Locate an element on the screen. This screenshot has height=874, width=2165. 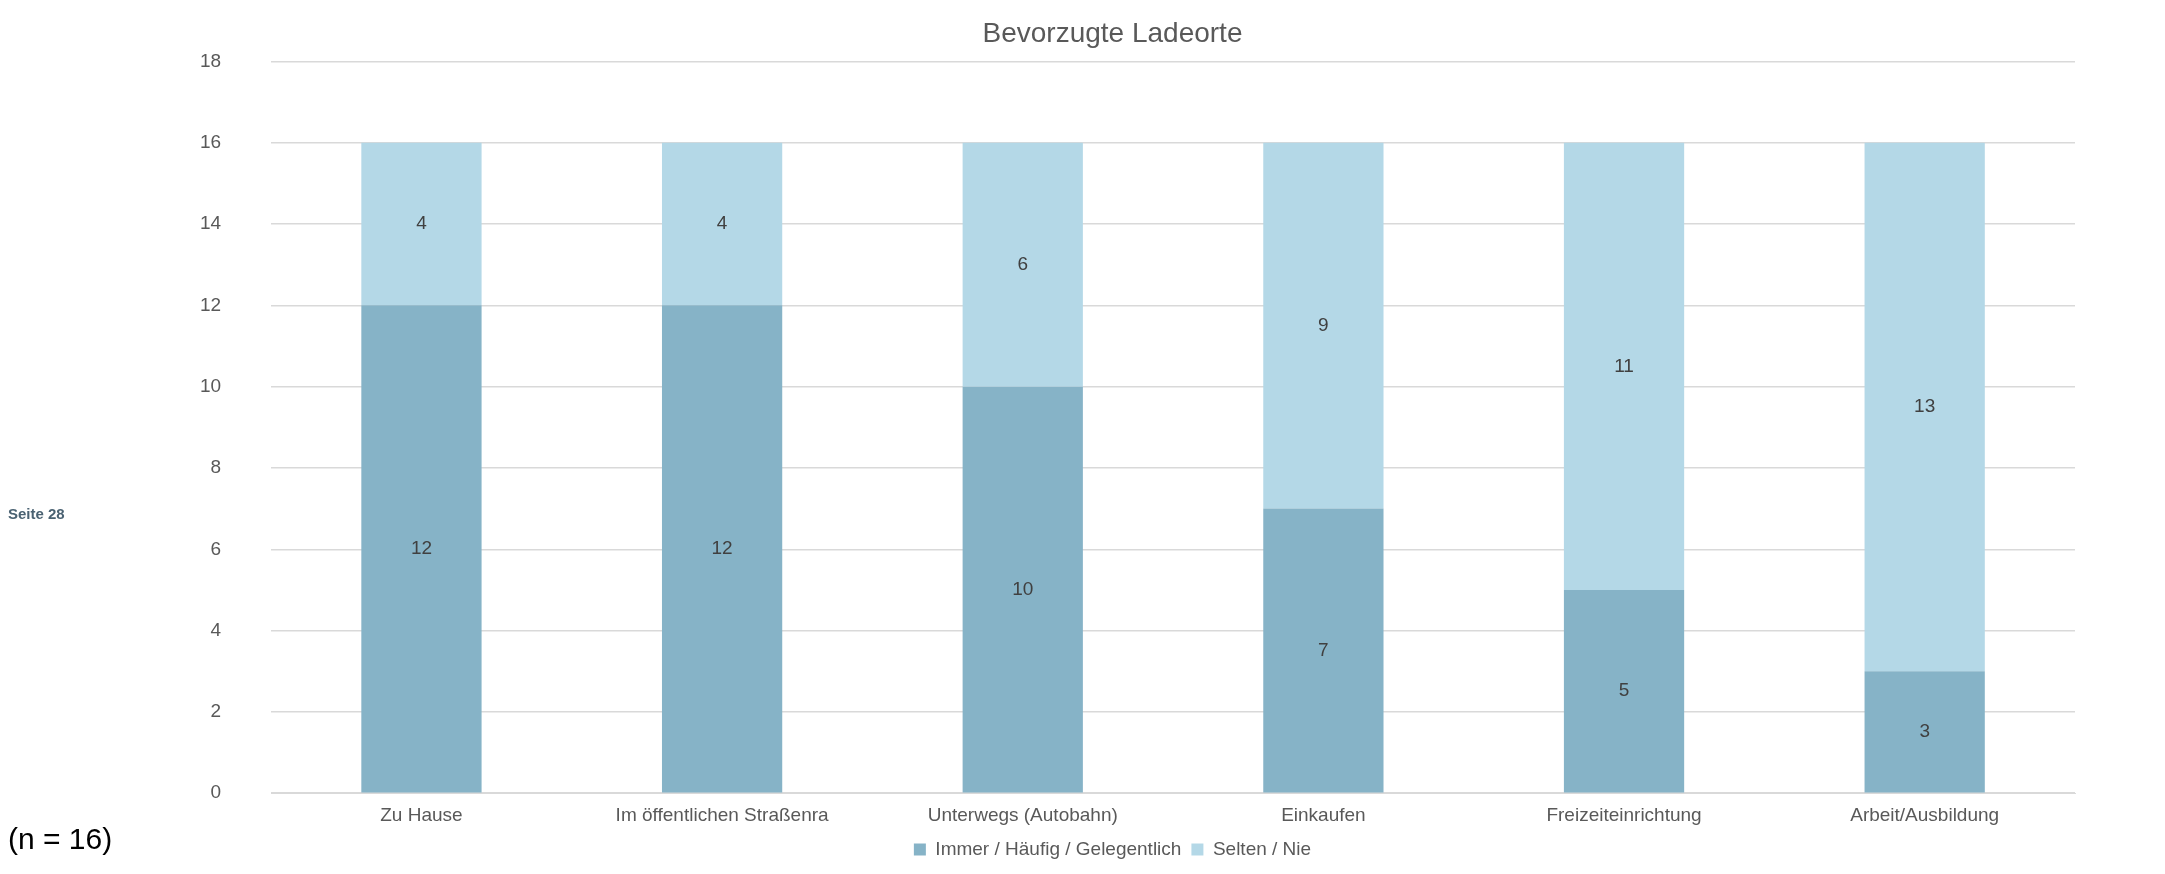
y-tick-label: 4 is located at coordinates (216, 629).